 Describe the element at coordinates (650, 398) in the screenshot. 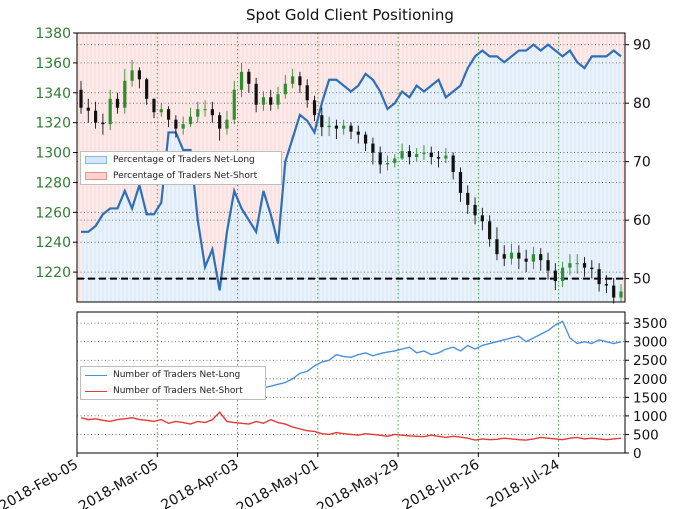

I see `count-tick-label-1500: 1500` at that location.